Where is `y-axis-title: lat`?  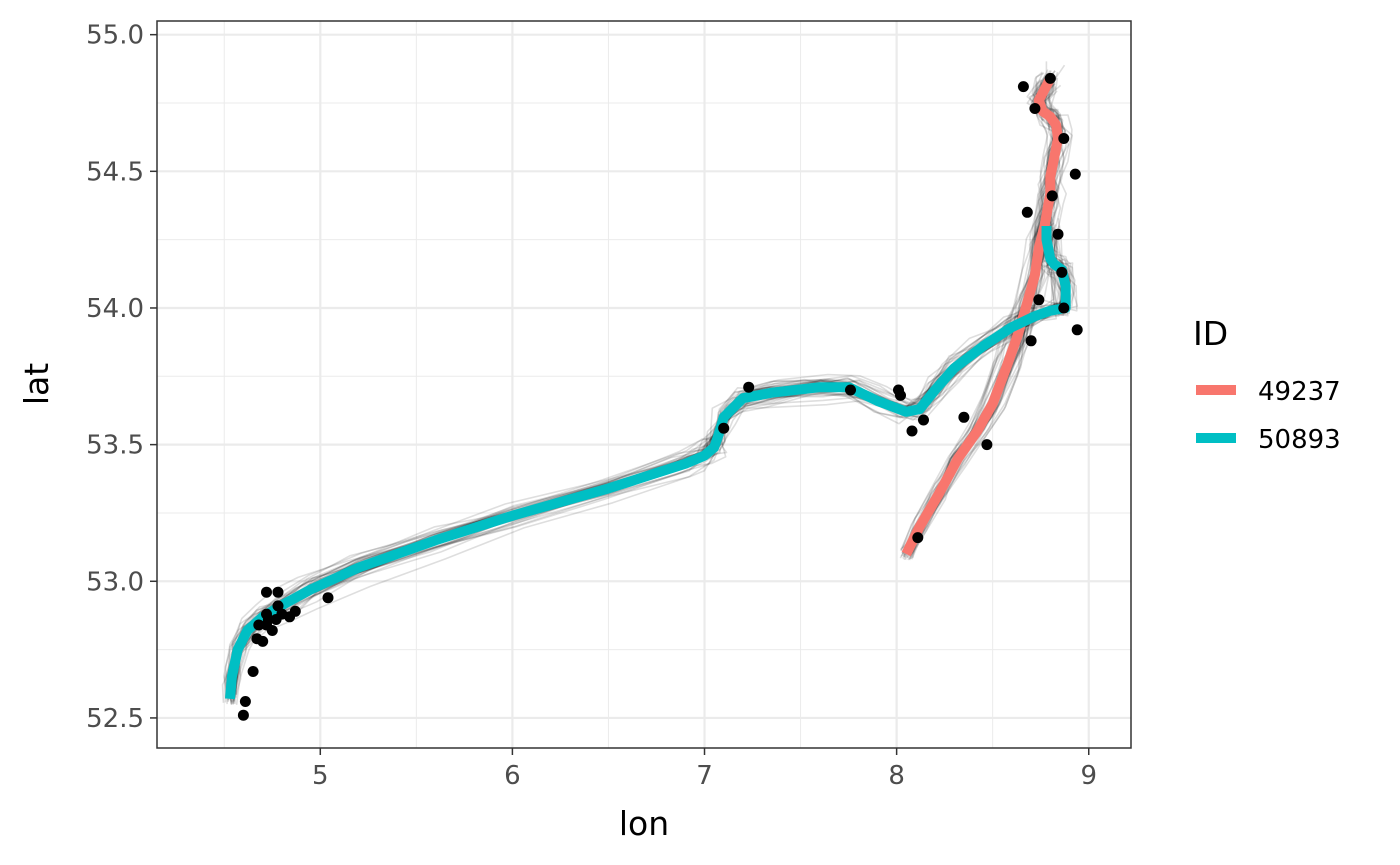 y-axis-title: lat is located at coordinates (36, 384).